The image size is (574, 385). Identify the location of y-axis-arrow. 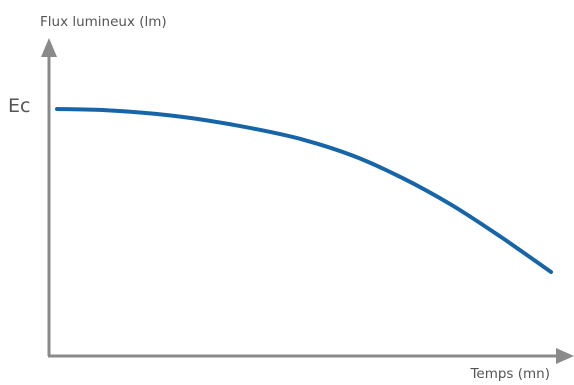
(49, 47).